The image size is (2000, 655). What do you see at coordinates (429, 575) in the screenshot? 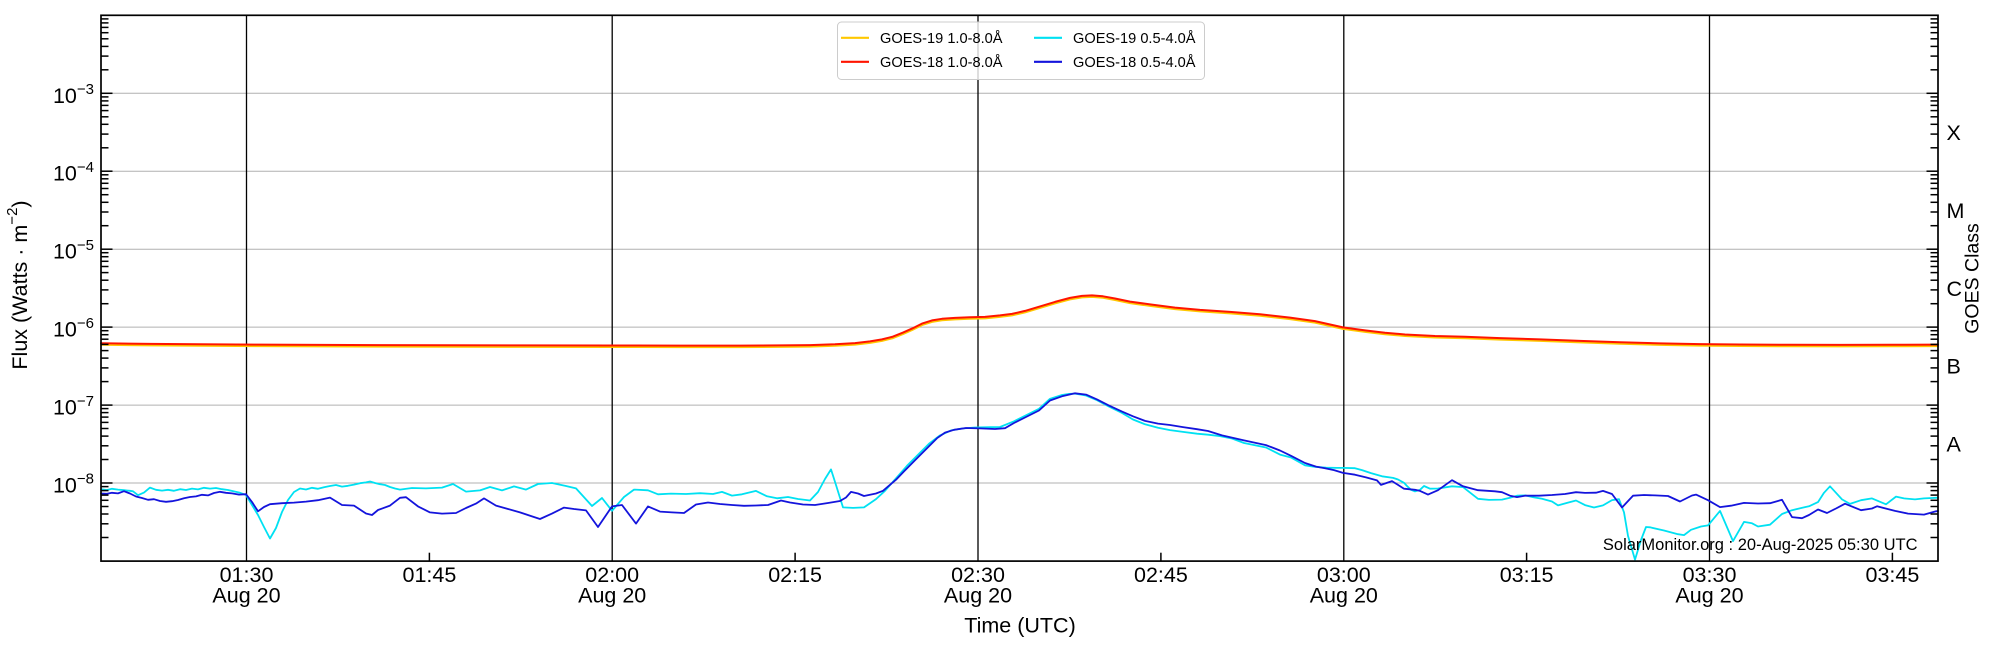
I see `svg-text: 01:45` at bounding box center [429, 575].